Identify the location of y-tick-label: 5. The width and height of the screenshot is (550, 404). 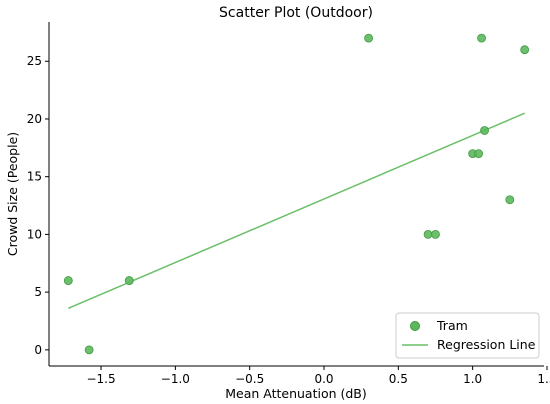
(38, 292).